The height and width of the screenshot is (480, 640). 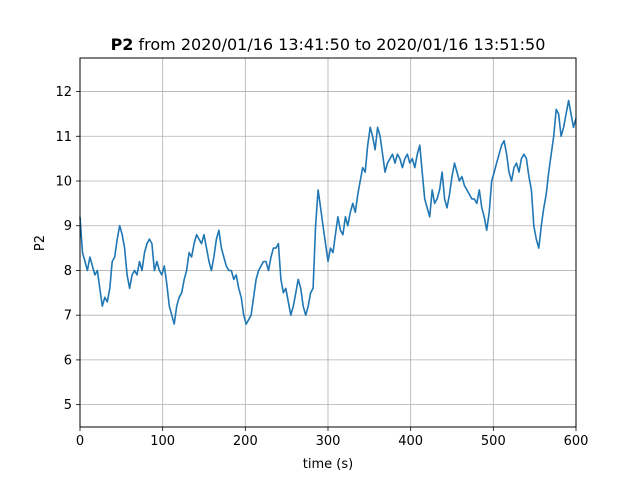 I want to click on x-tick-label: 200, so click(x=245, y=441).